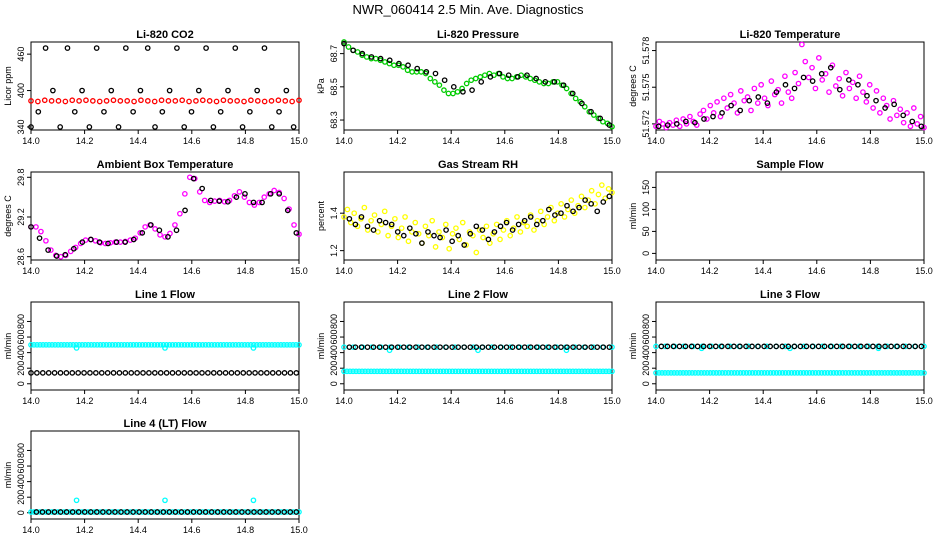 This screenshot has width=936, height=540. I want to click on x-tick-label: 14.0, so click(31, 530).